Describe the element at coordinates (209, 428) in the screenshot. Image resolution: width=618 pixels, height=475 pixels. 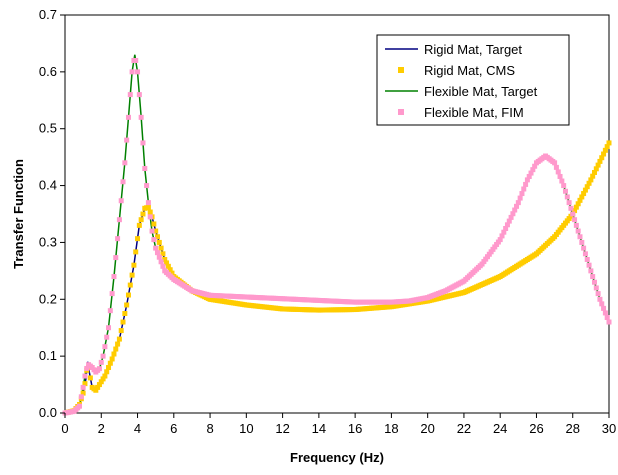
I see `x-tick-label: 8` at that location.